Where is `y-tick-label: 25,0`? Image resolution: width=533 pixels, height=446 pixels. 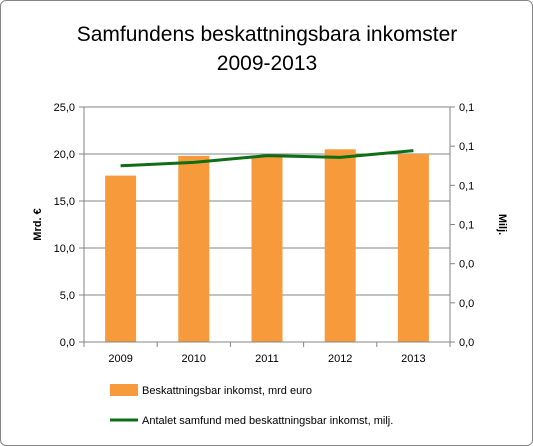 y-tick-label: 25,0 is located at coordinates (64, 108).